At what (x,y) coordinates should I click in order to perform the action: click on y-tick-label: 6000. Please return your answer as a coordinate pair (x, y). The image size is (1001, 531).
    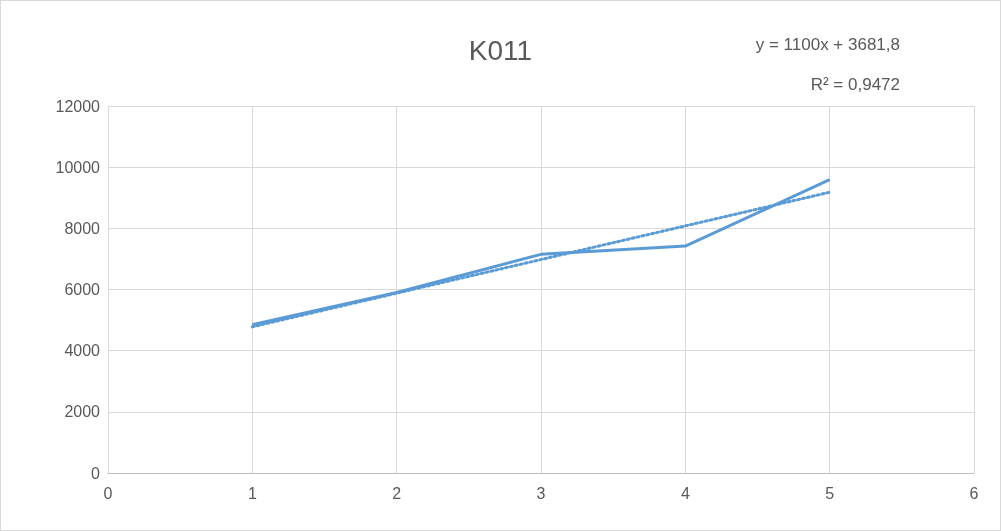
    Looking at the image, I should click on (82, 289).